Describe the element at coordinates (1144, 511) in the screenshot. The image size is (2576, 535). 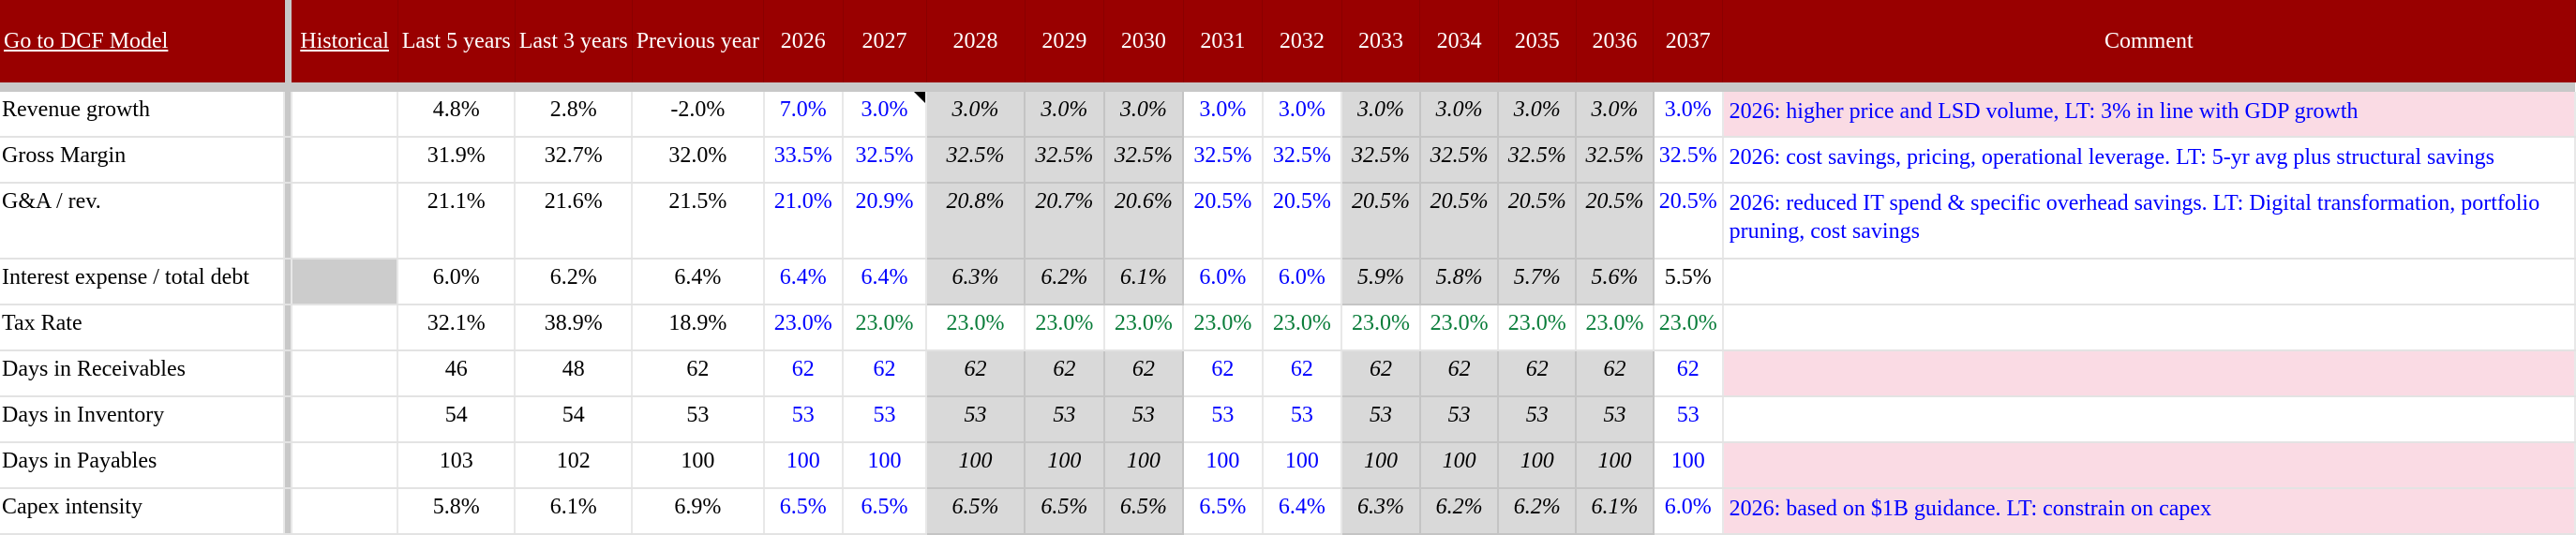
I see `projection-cell-2030: 6.5%` at that location.